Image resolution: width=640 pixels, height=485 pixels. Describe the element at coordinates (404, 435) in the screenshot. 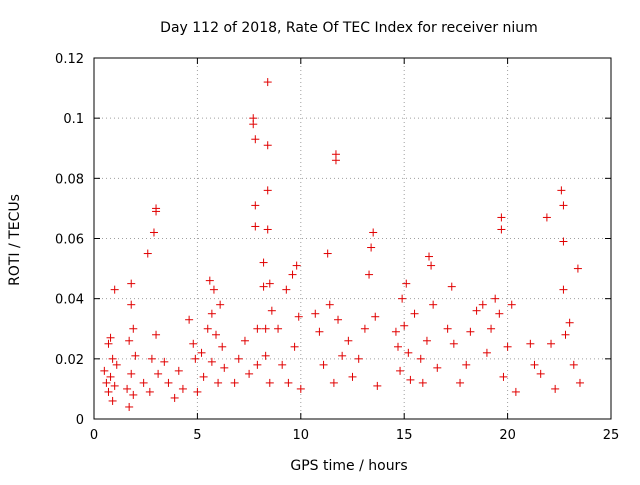

I see `x-tick-label: 15` at that location.